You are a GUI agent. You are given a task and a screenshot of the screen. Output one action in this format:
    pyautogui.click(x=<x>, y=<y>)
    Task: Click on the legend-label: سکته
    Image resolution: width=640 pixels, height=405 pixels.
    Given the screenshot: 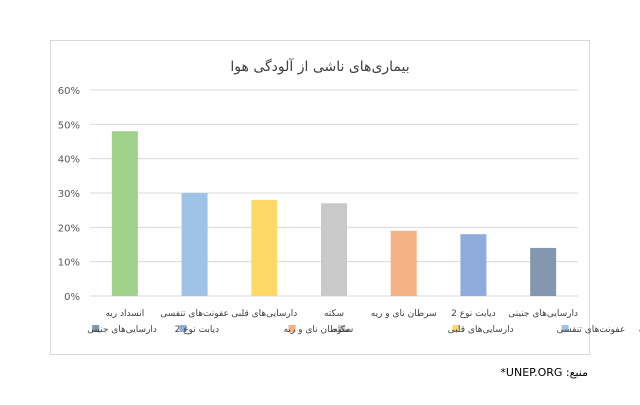 What is the action you would take?
    pyautogui.click(x=343, y=330)
    